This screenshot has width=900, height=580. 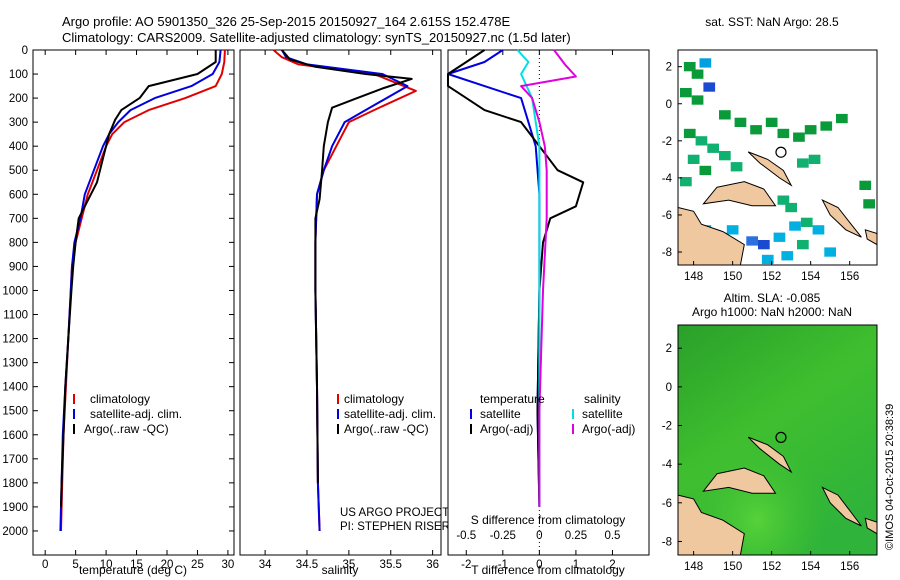 What do you see at coordinates (167, 565) in the screenshot?
I see `x-tick-label: 20` at bounding box center [167, 565].